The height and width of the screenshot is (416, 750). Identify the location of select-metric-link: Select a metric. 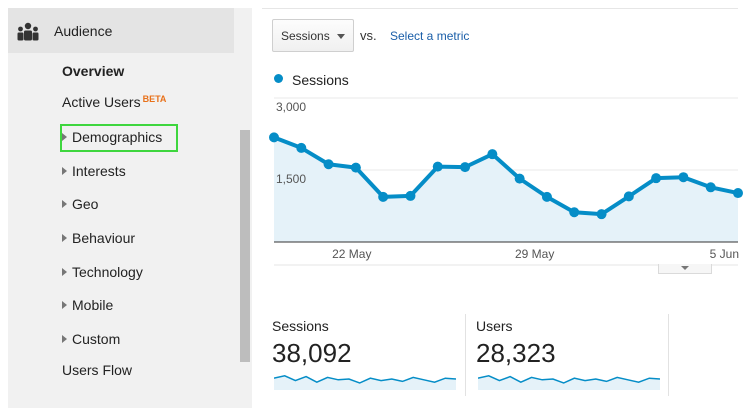
(430, 36).